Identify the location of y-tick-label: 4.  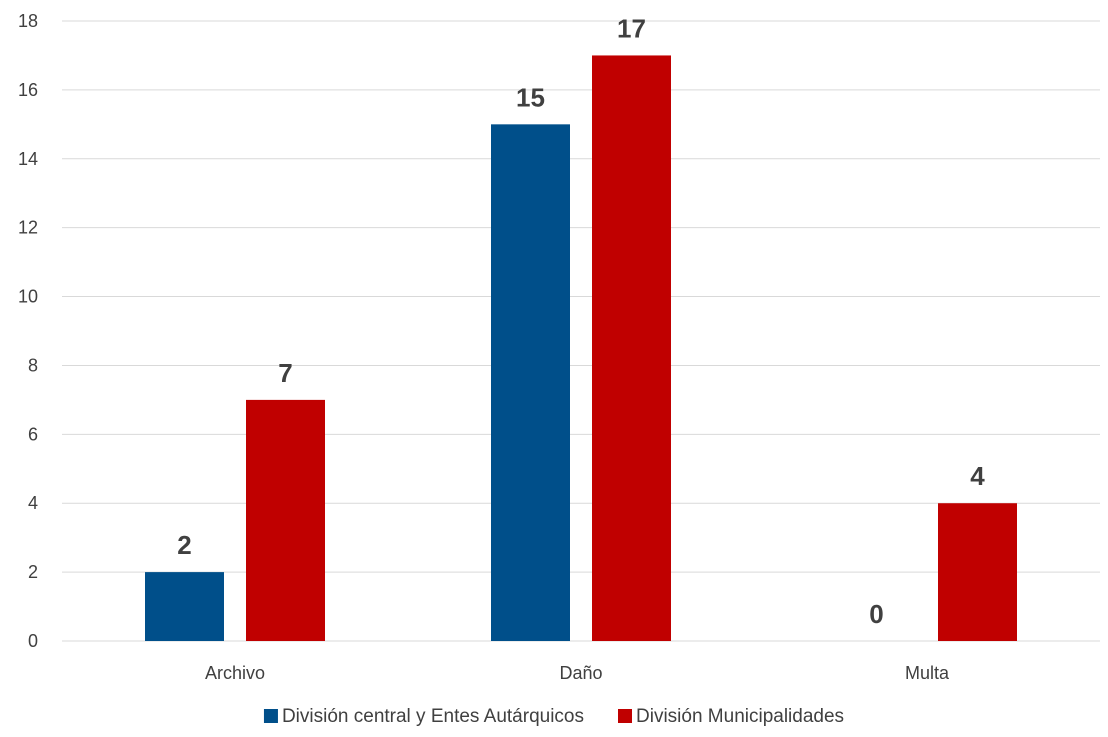
(33, 503).